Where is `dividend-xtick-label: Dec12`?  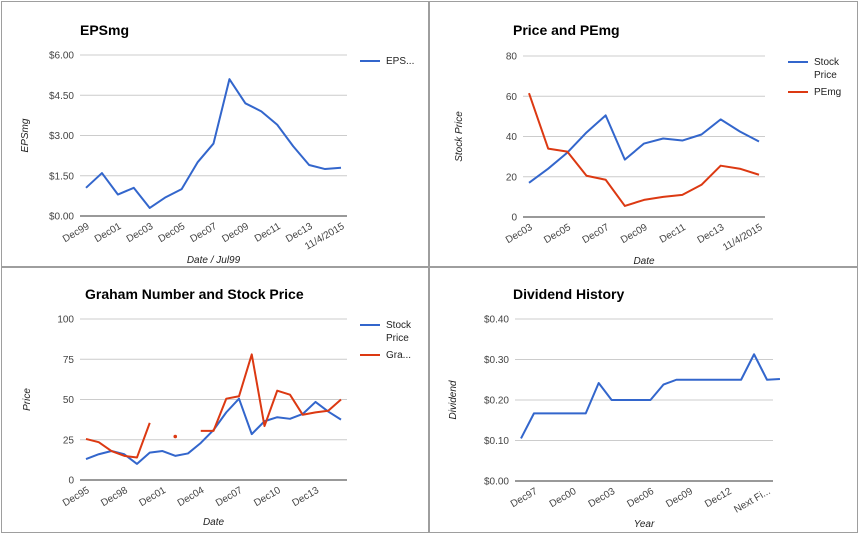
dividend-xtick-label: Dec12 is located at coordinates (718, 498).